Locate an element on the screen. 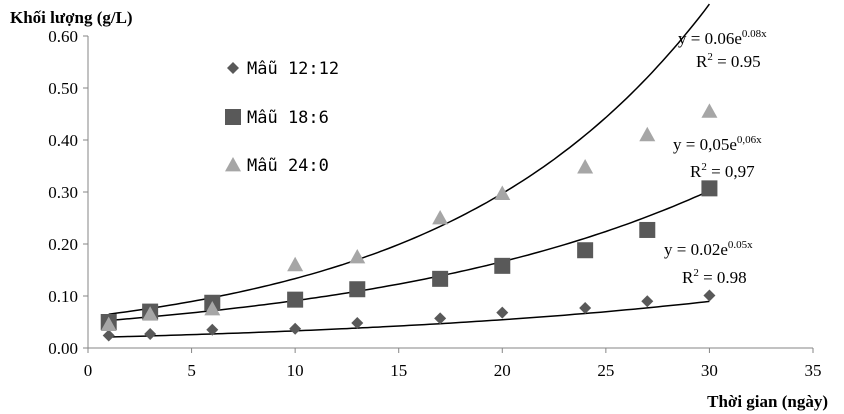 The image size is (844, 414). trendline-r-squared: R2 = 0.98 is located at coordinates (714, 277).